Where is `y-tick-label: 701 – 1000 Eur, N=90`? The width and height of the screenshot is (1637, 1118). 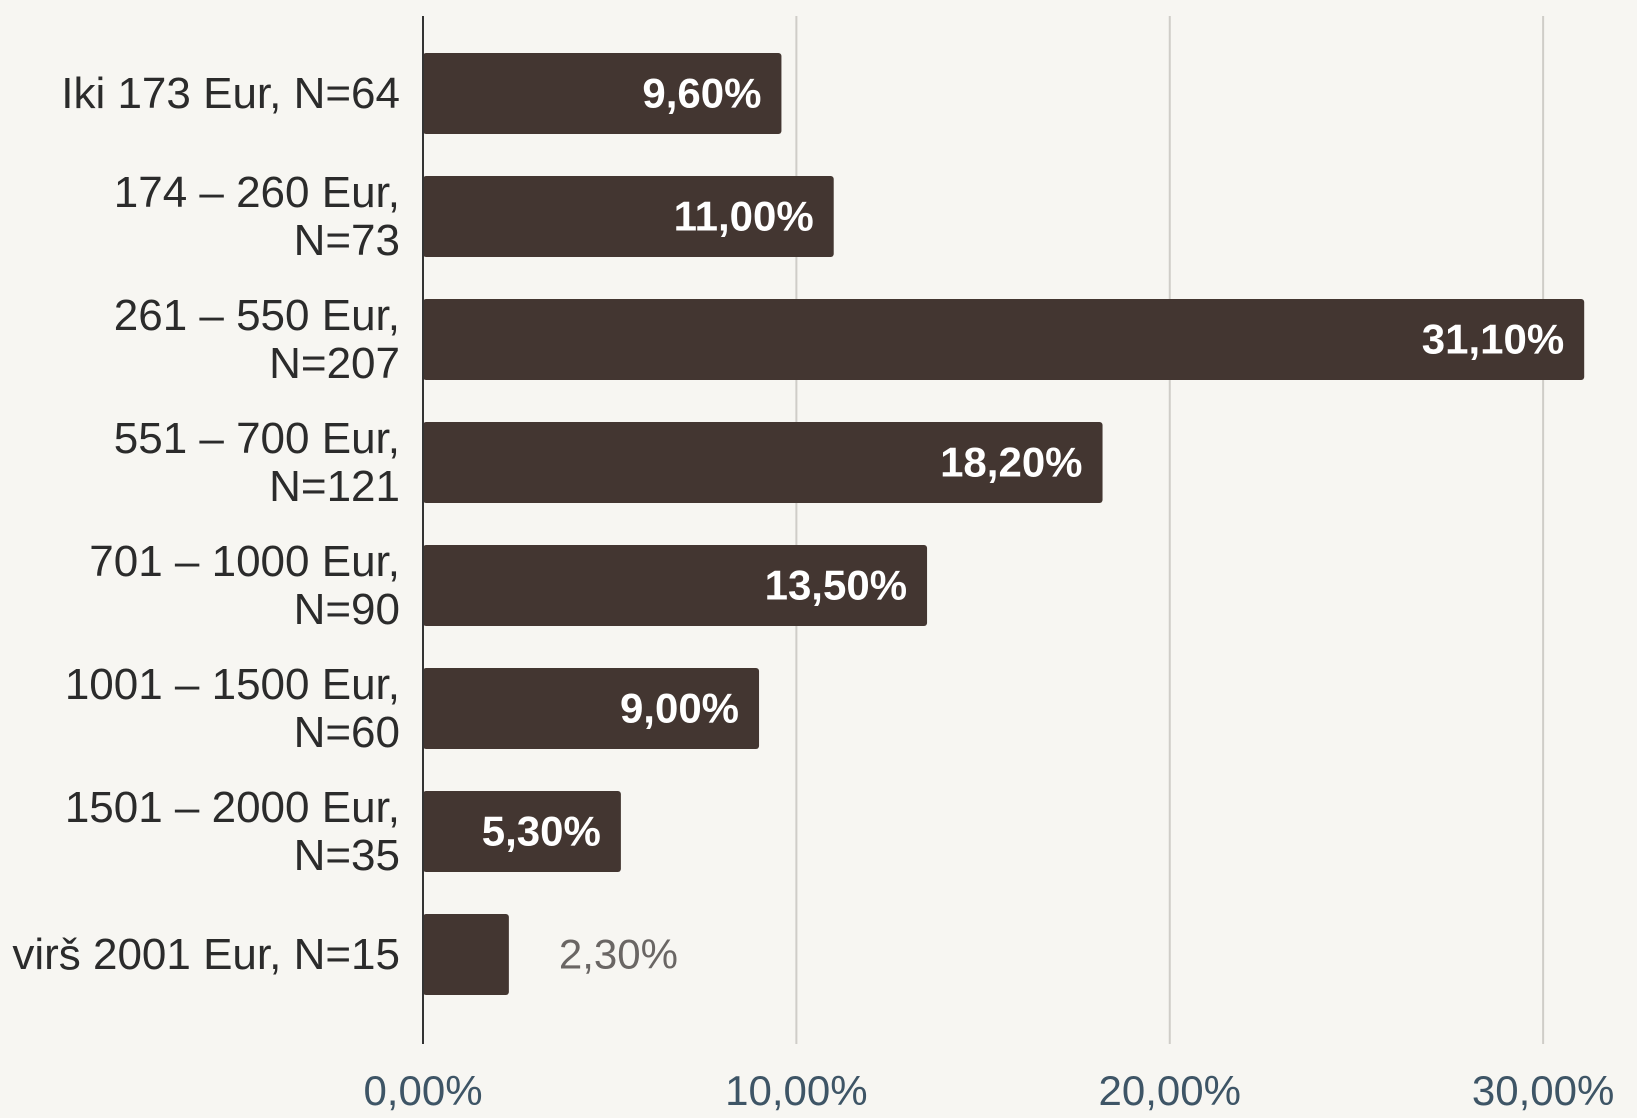
y-tick-label: 701 – 1000 Eur, N=90 is located at coordinates (244, 585).